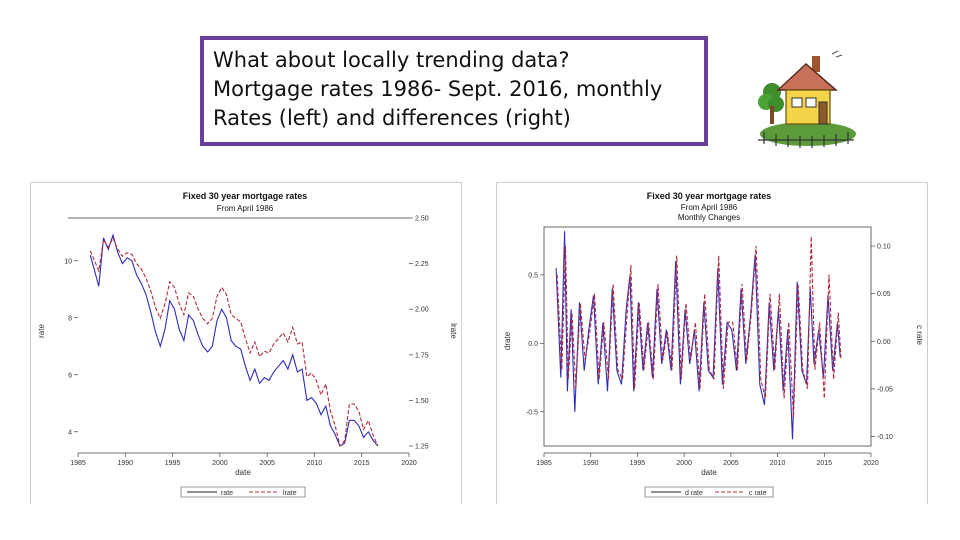  What do you see at coordinates (290, 493) in the screenshot?
I see `legend-label-1: lrate` at bounding box center [290, 493].